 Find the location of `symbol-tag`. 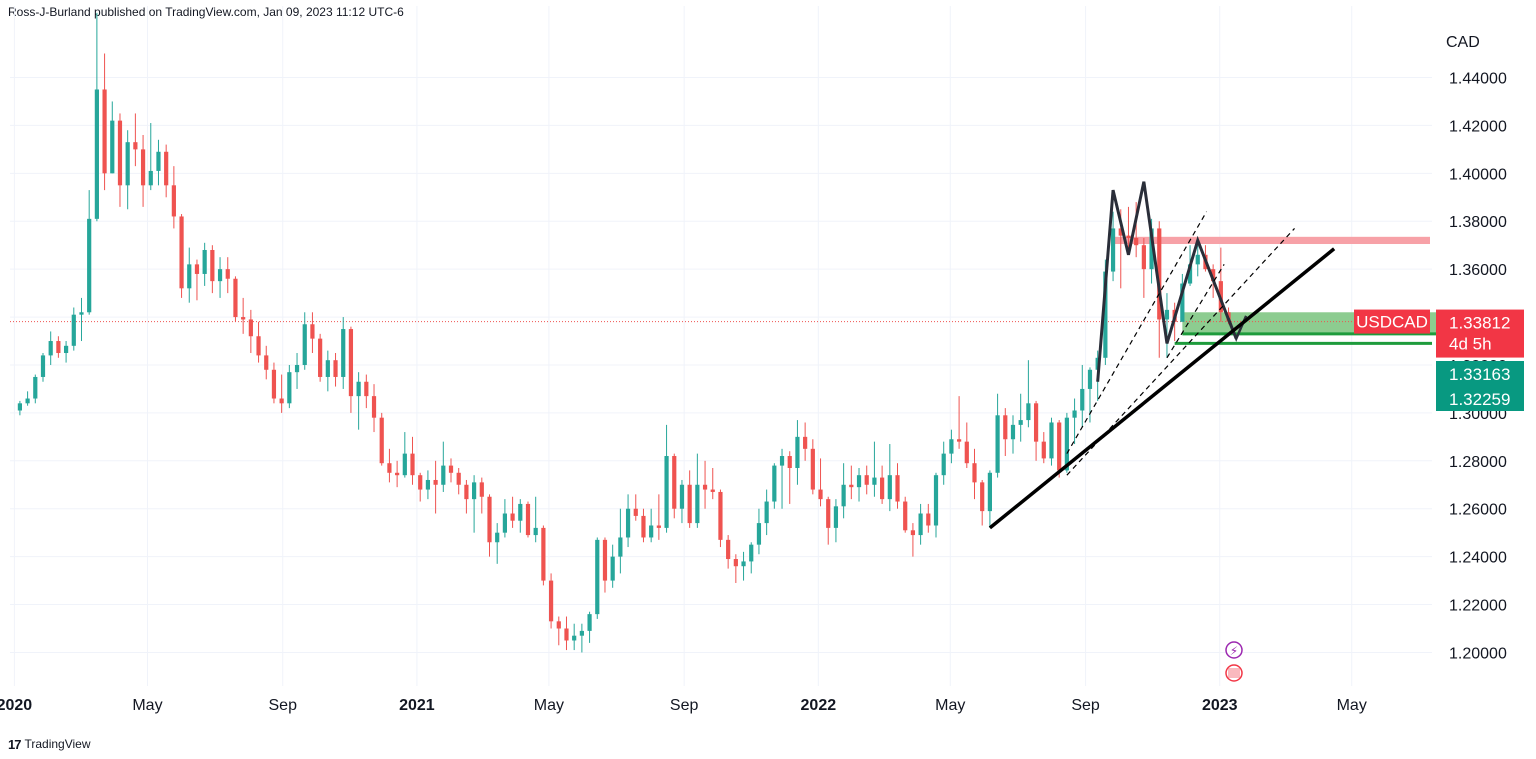

symbol-tag is located at coordinates (1392, 321).